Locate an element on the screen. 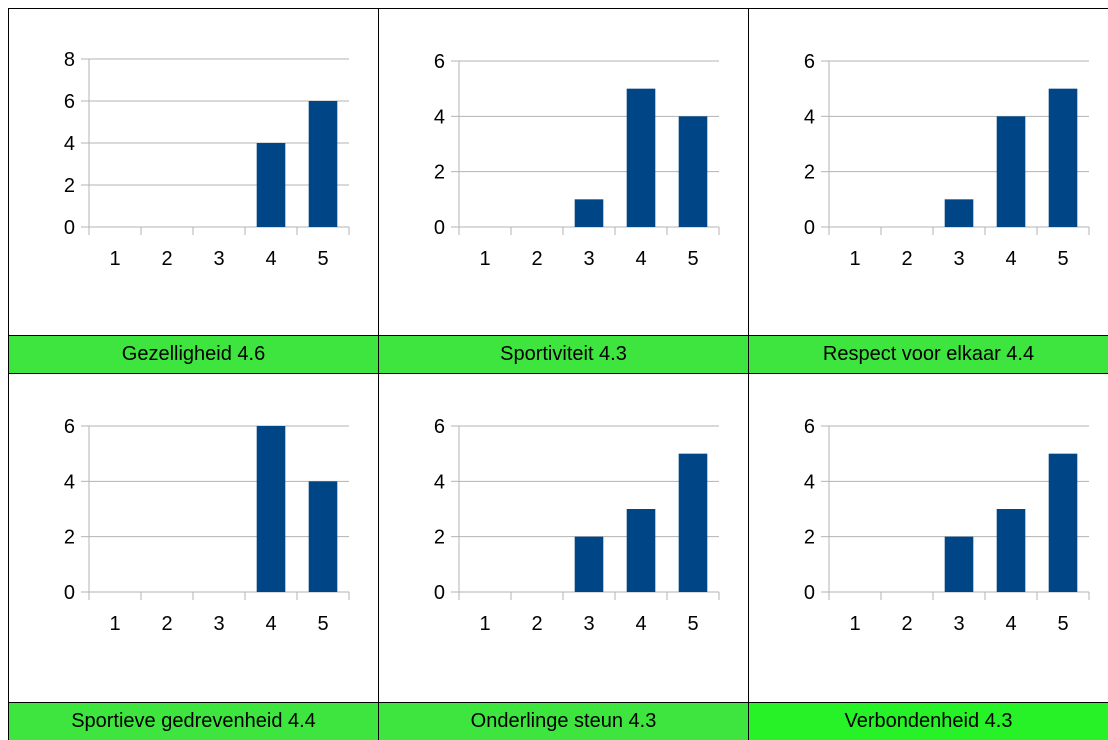 The height and width of the screenshot is (740, 1108). chart-cell-6: 0 2 4 6 1 2 3 4 5 is located at coordinates (928, 537).